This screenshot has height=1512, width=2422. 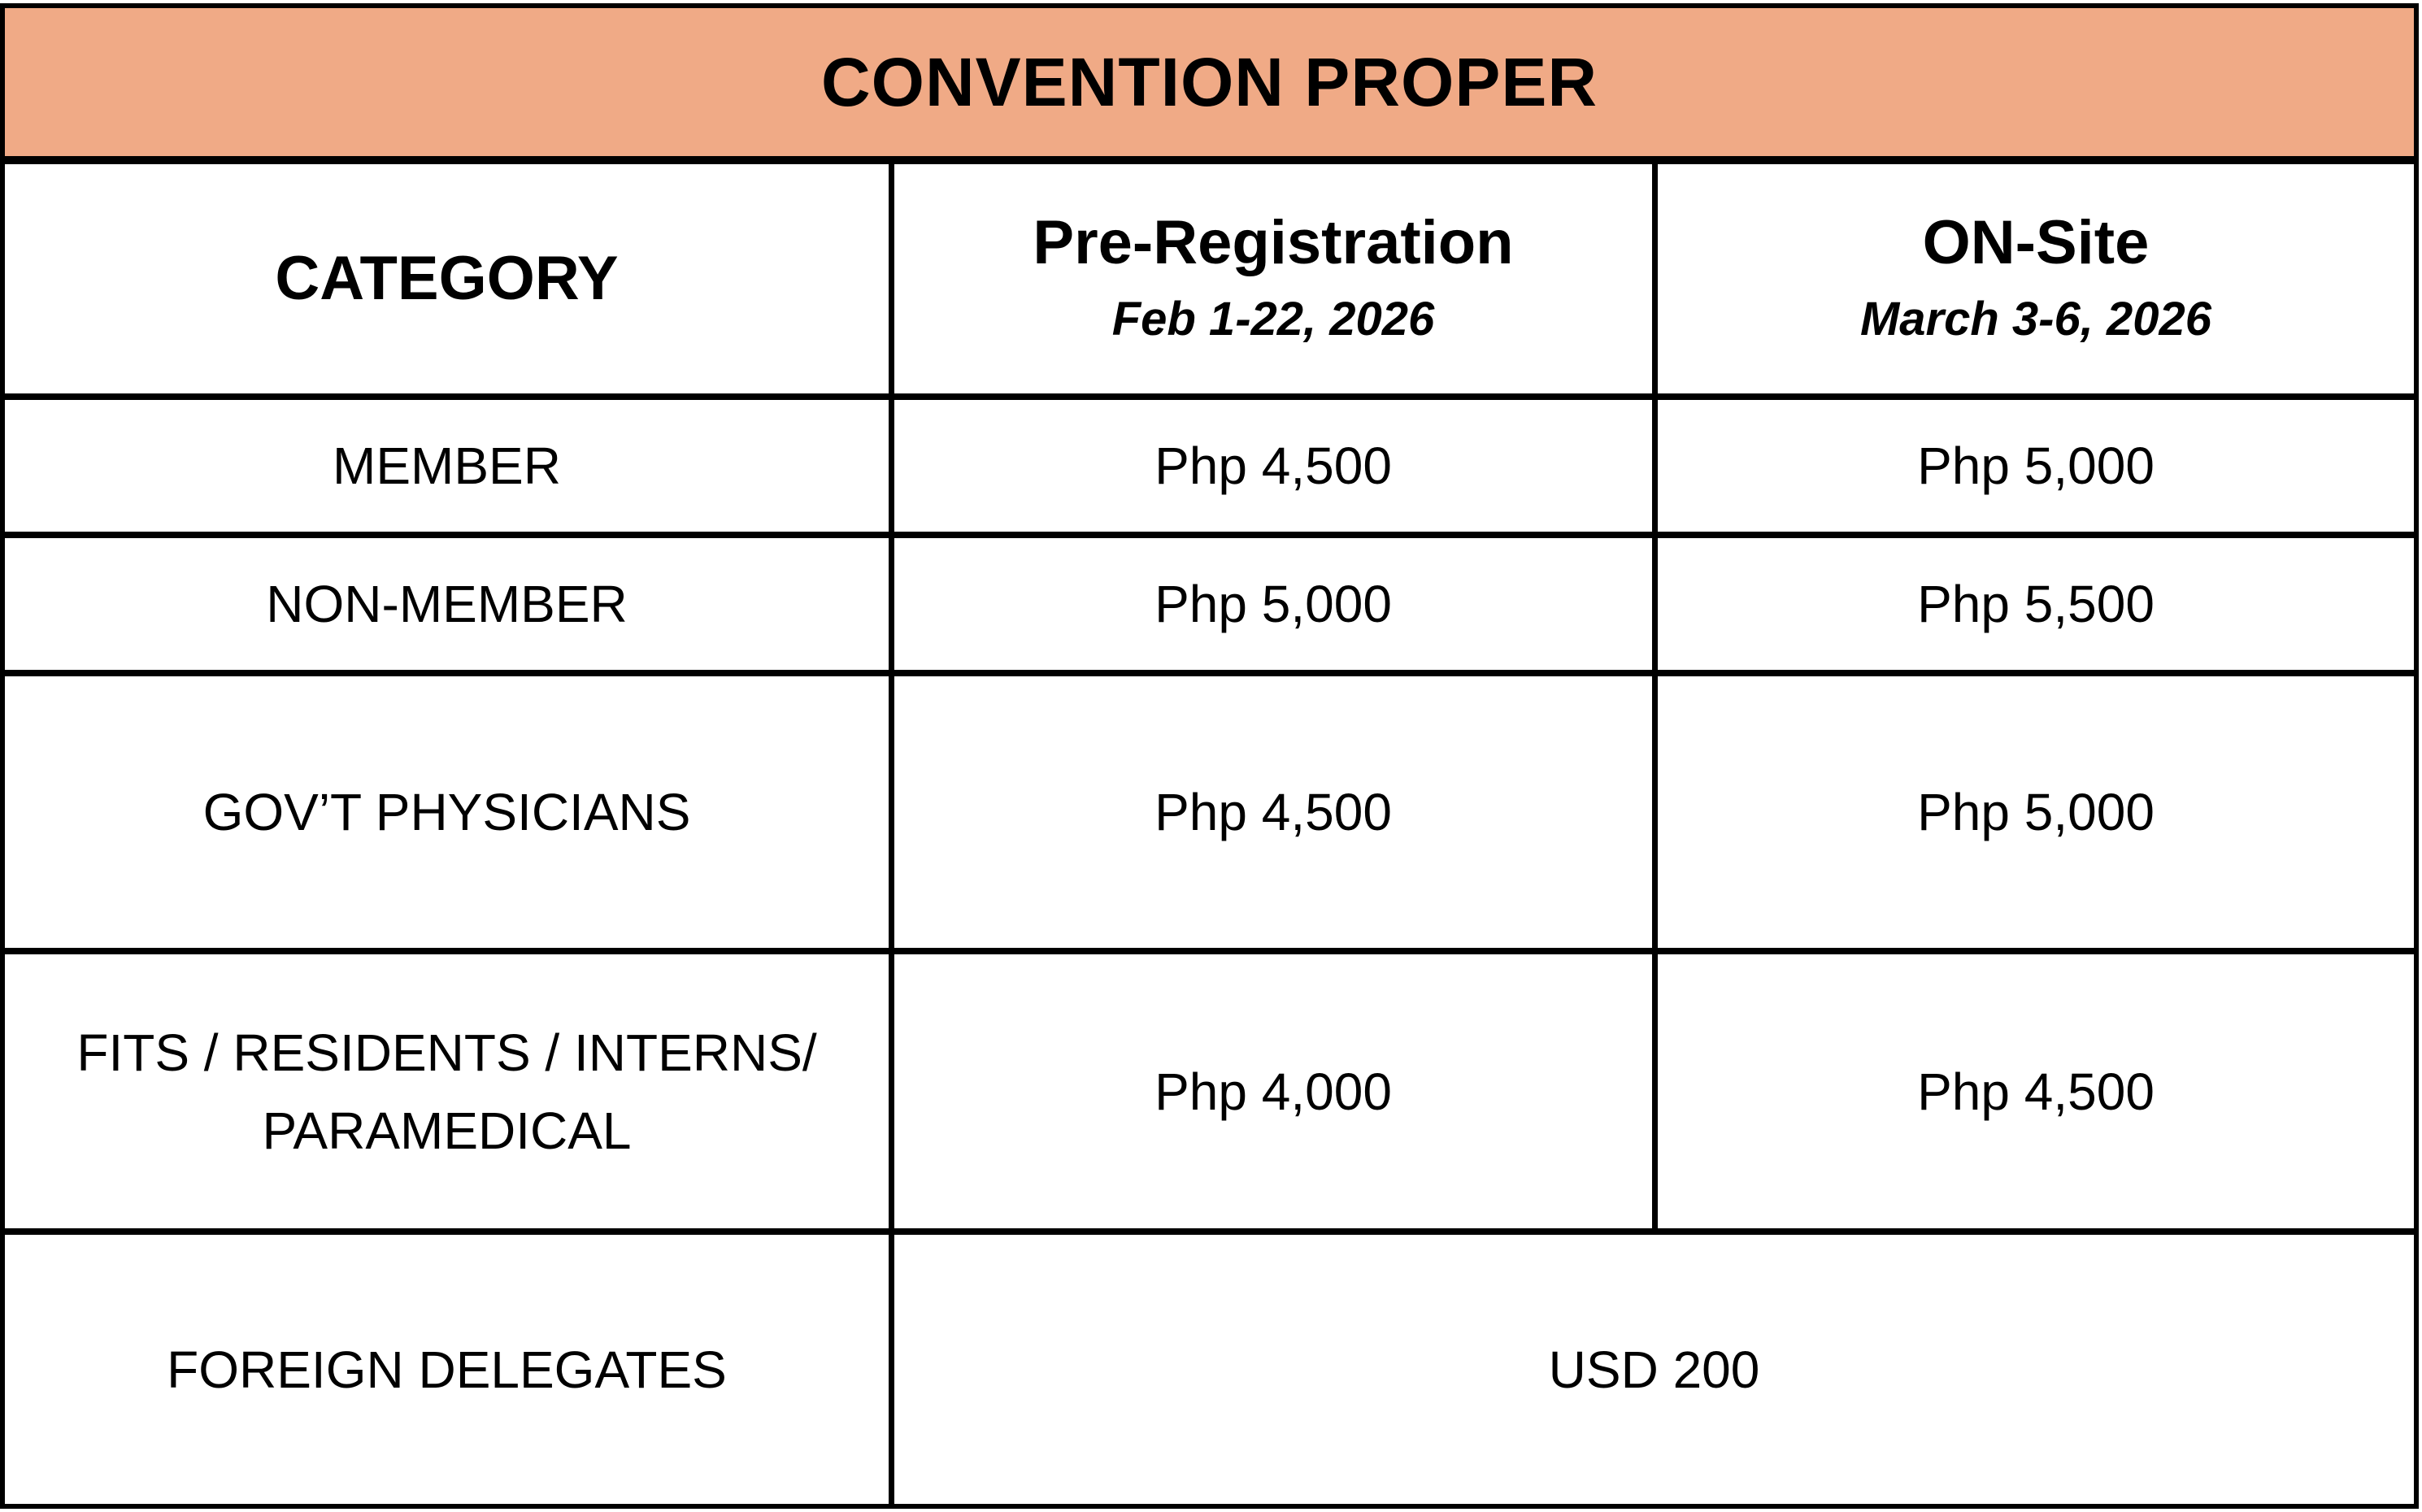 What do you see at coordinates (1273, 243) in the screenshot?
I see `pre-registration-label: Pre-Registration` at bounding box center [1273, 243].